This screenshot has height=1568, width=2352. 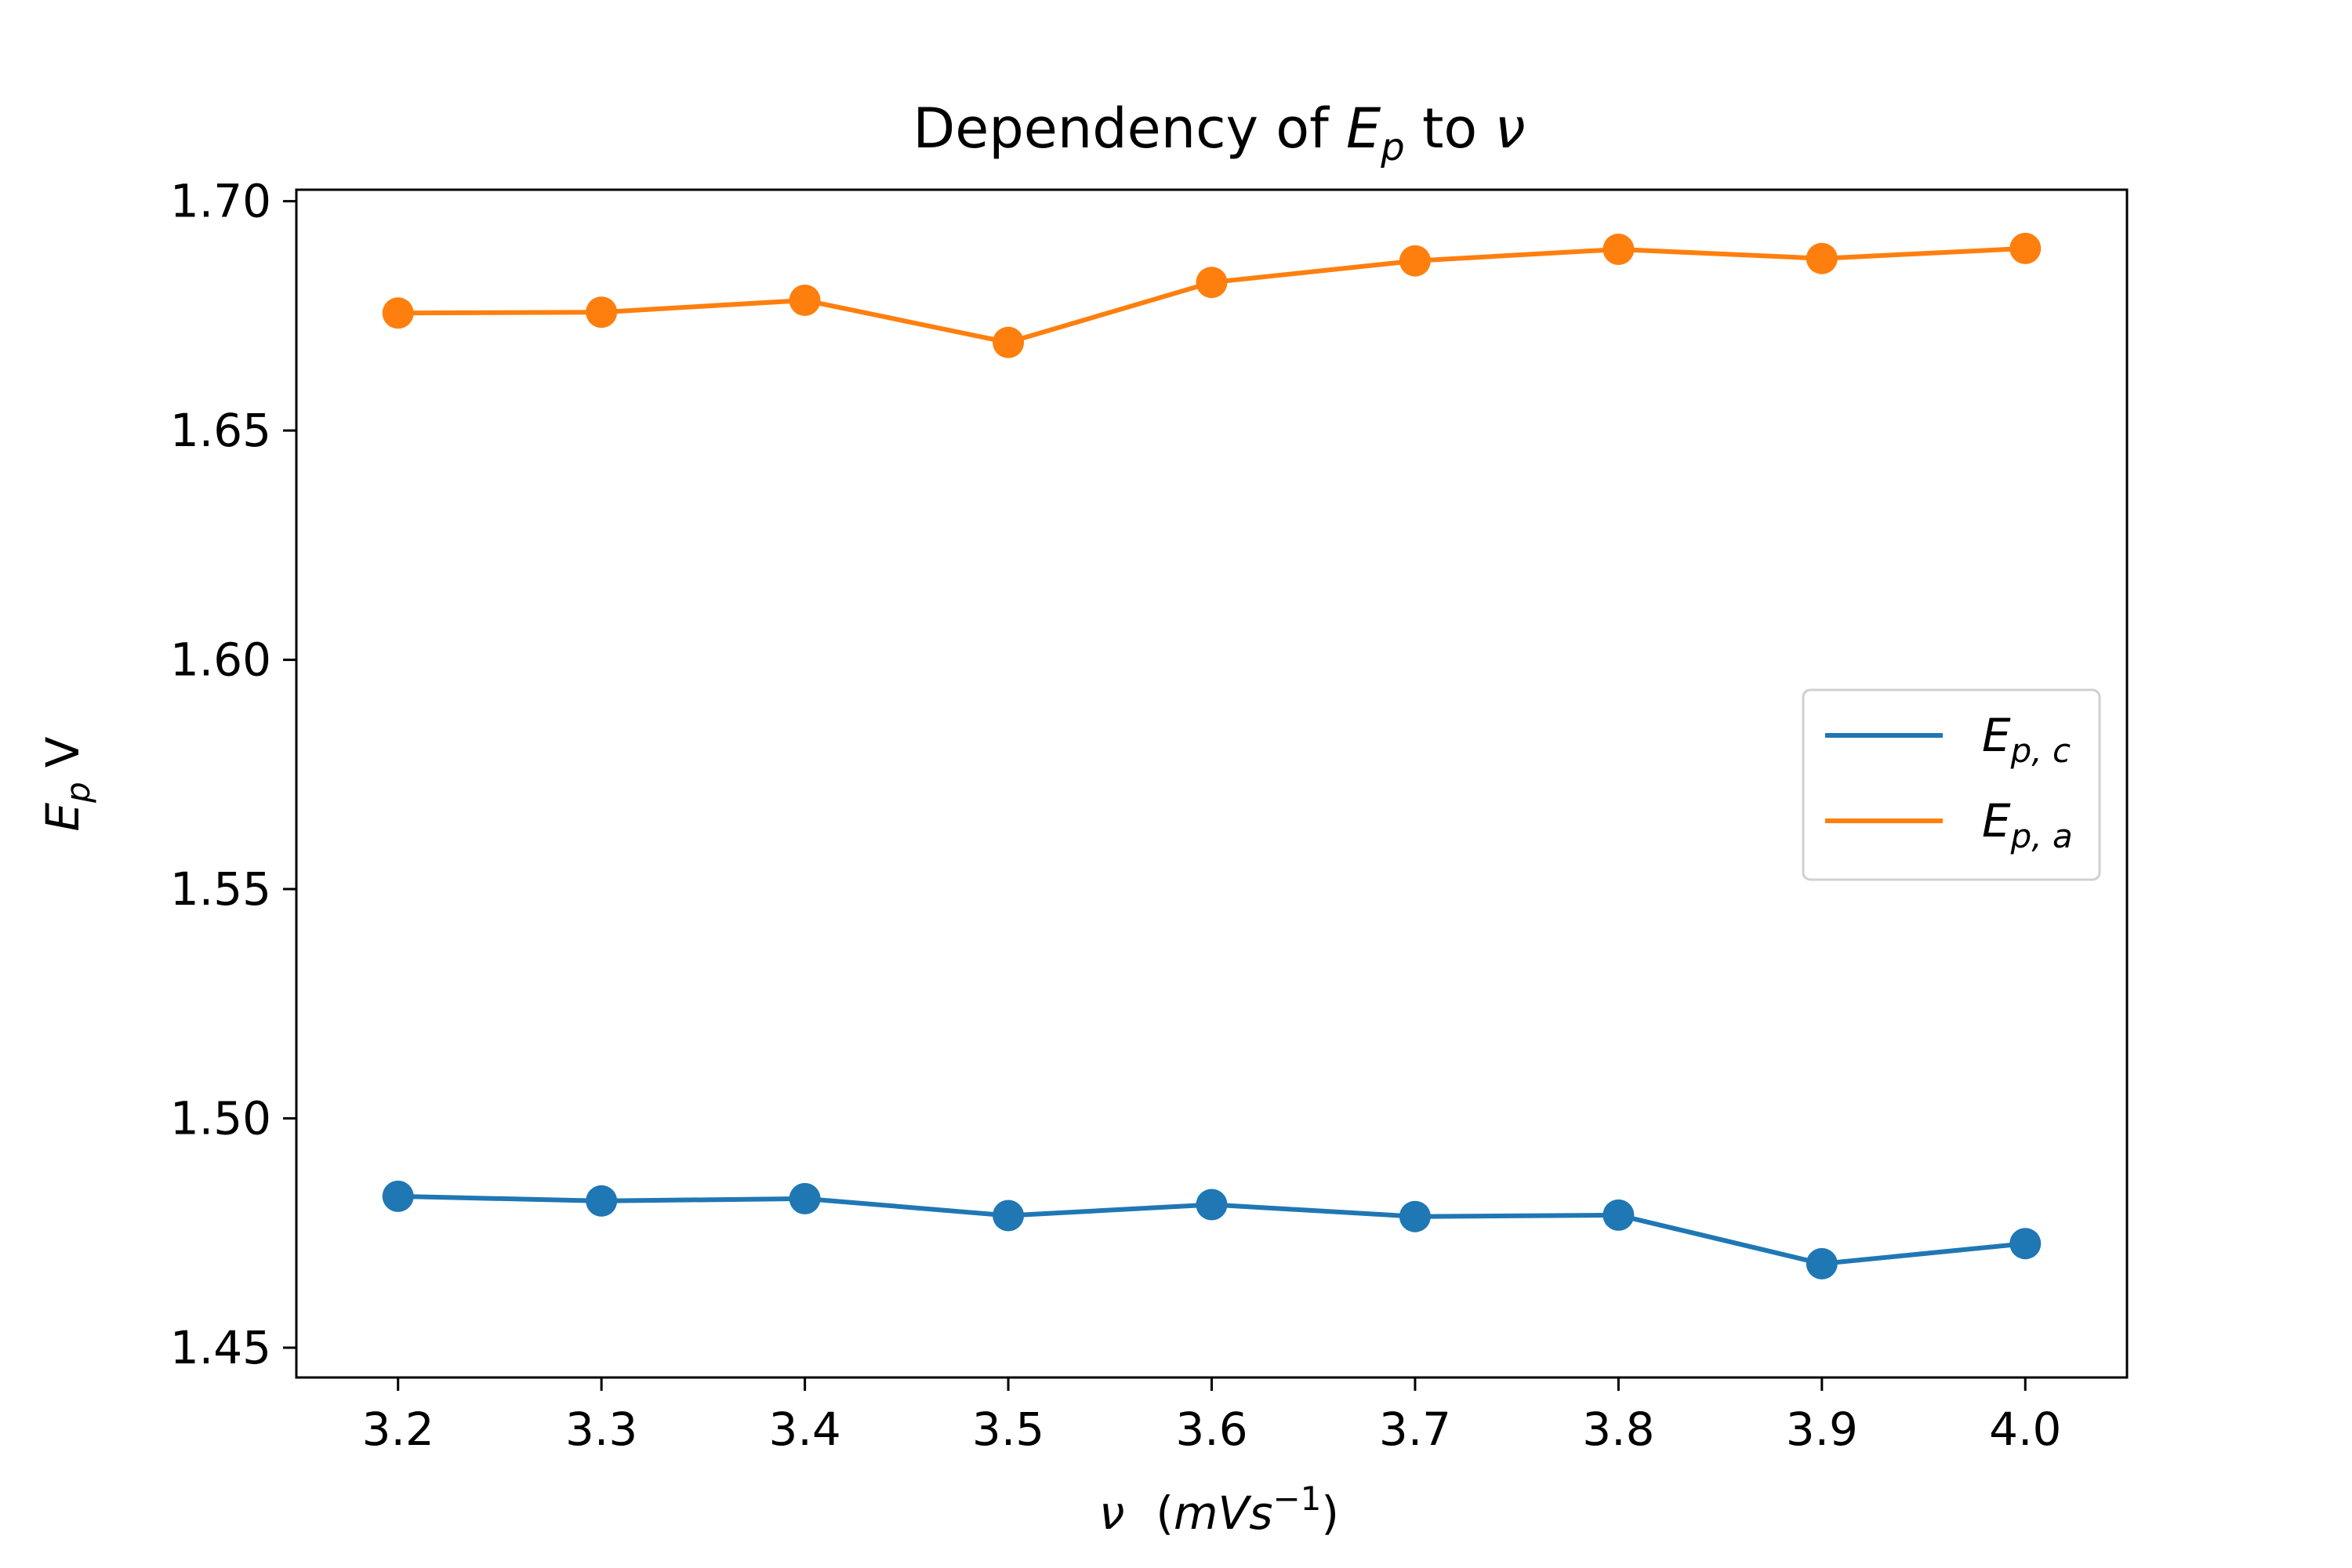 I want to click on y-tick-label: 1.70, so click(x=220, y=201).